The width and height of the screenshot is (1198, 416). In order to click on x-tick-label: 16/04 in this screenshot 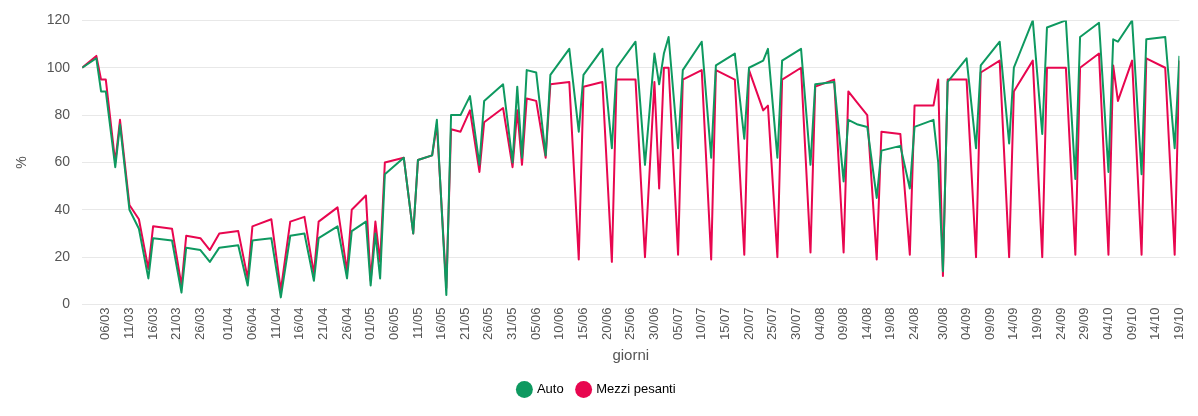, I will do `click(299, 324)`.